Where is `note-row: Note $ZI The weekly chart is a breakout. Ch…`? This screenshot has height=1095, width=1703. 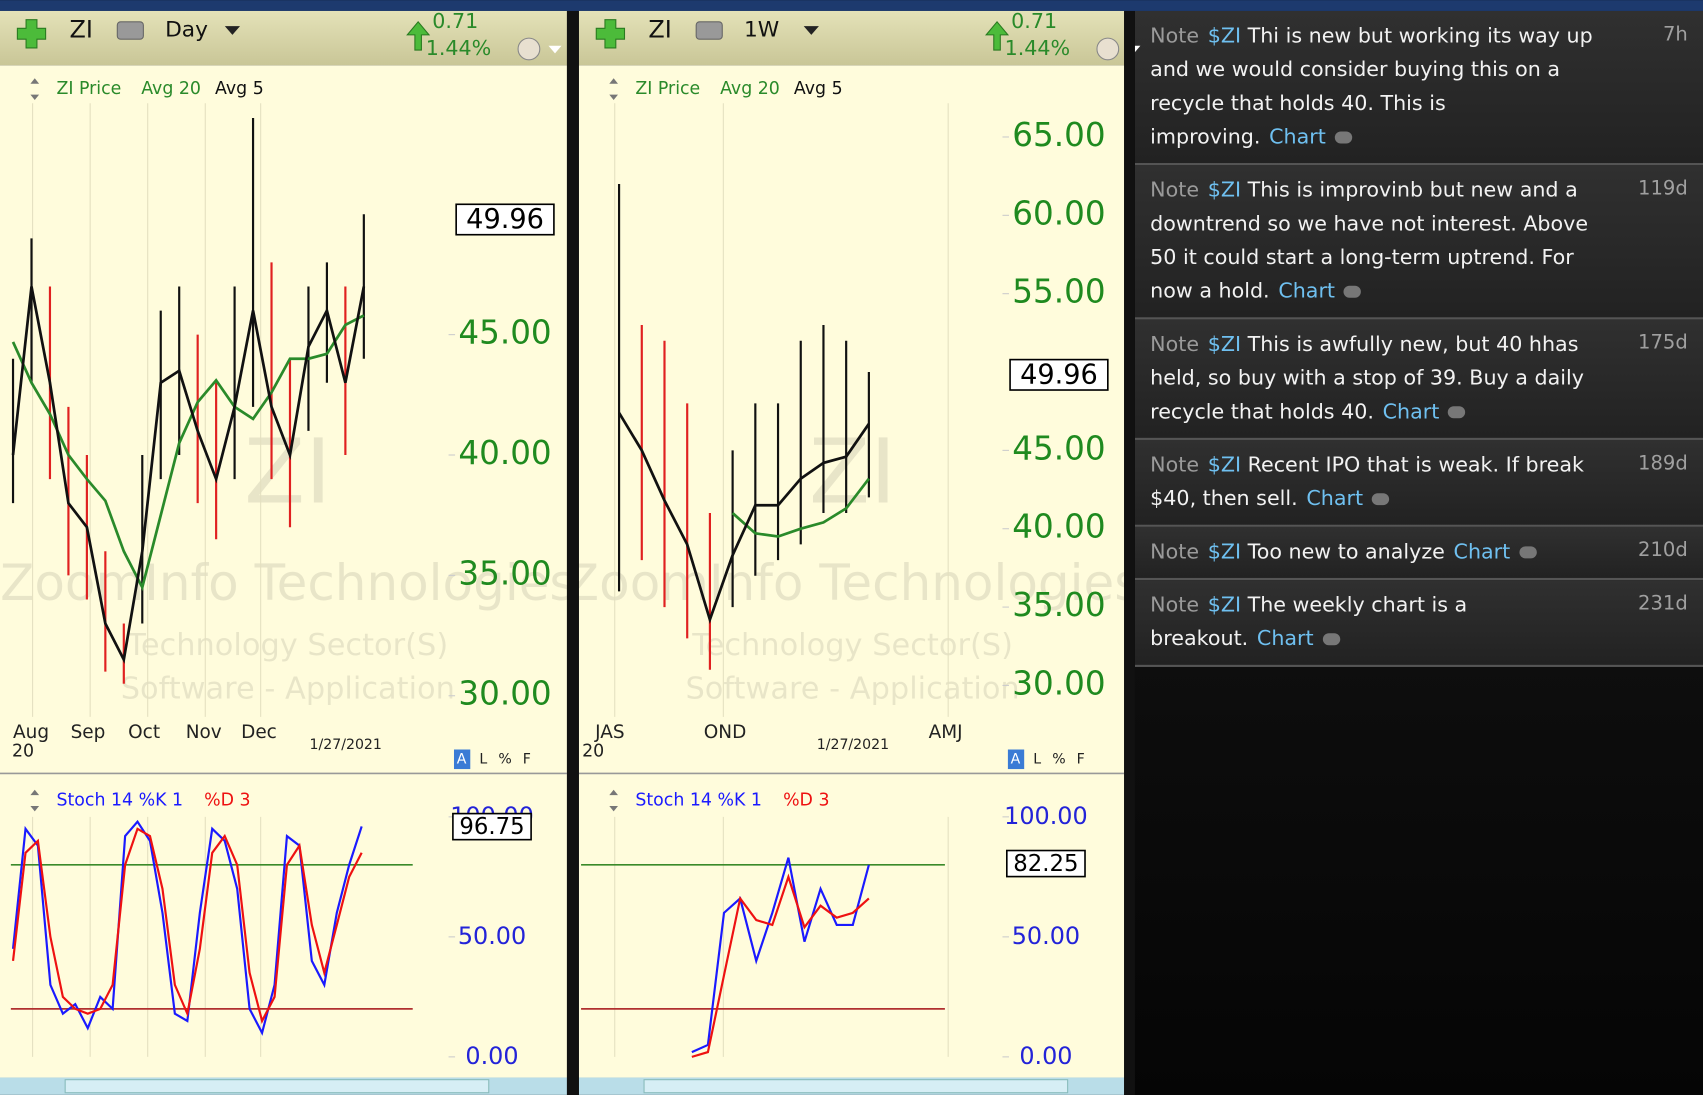 note-row: Note $ZI The weekly chart is a breakout. Ch… is located at coordinates (1418, 623).